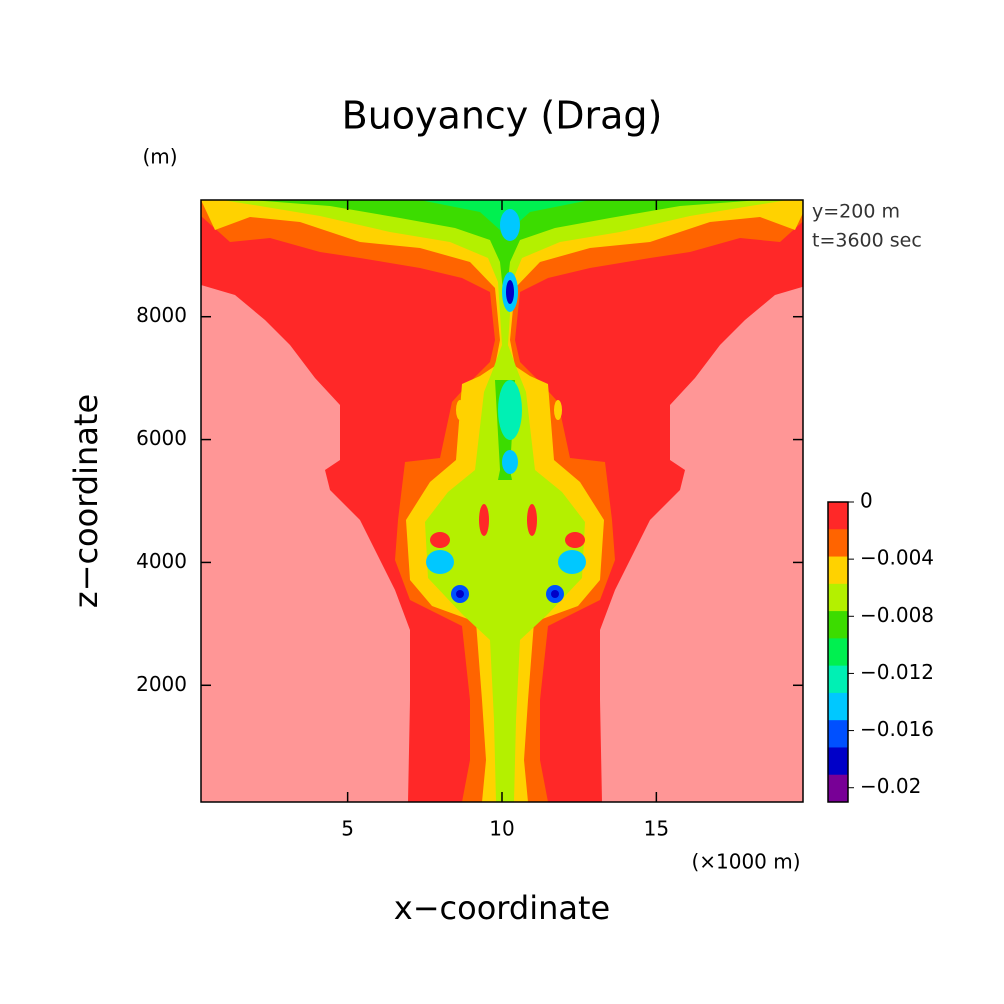 This screenshot has height=1004, width=1004. I want to click on annotation: t=3600 sec, so click(867, 241).